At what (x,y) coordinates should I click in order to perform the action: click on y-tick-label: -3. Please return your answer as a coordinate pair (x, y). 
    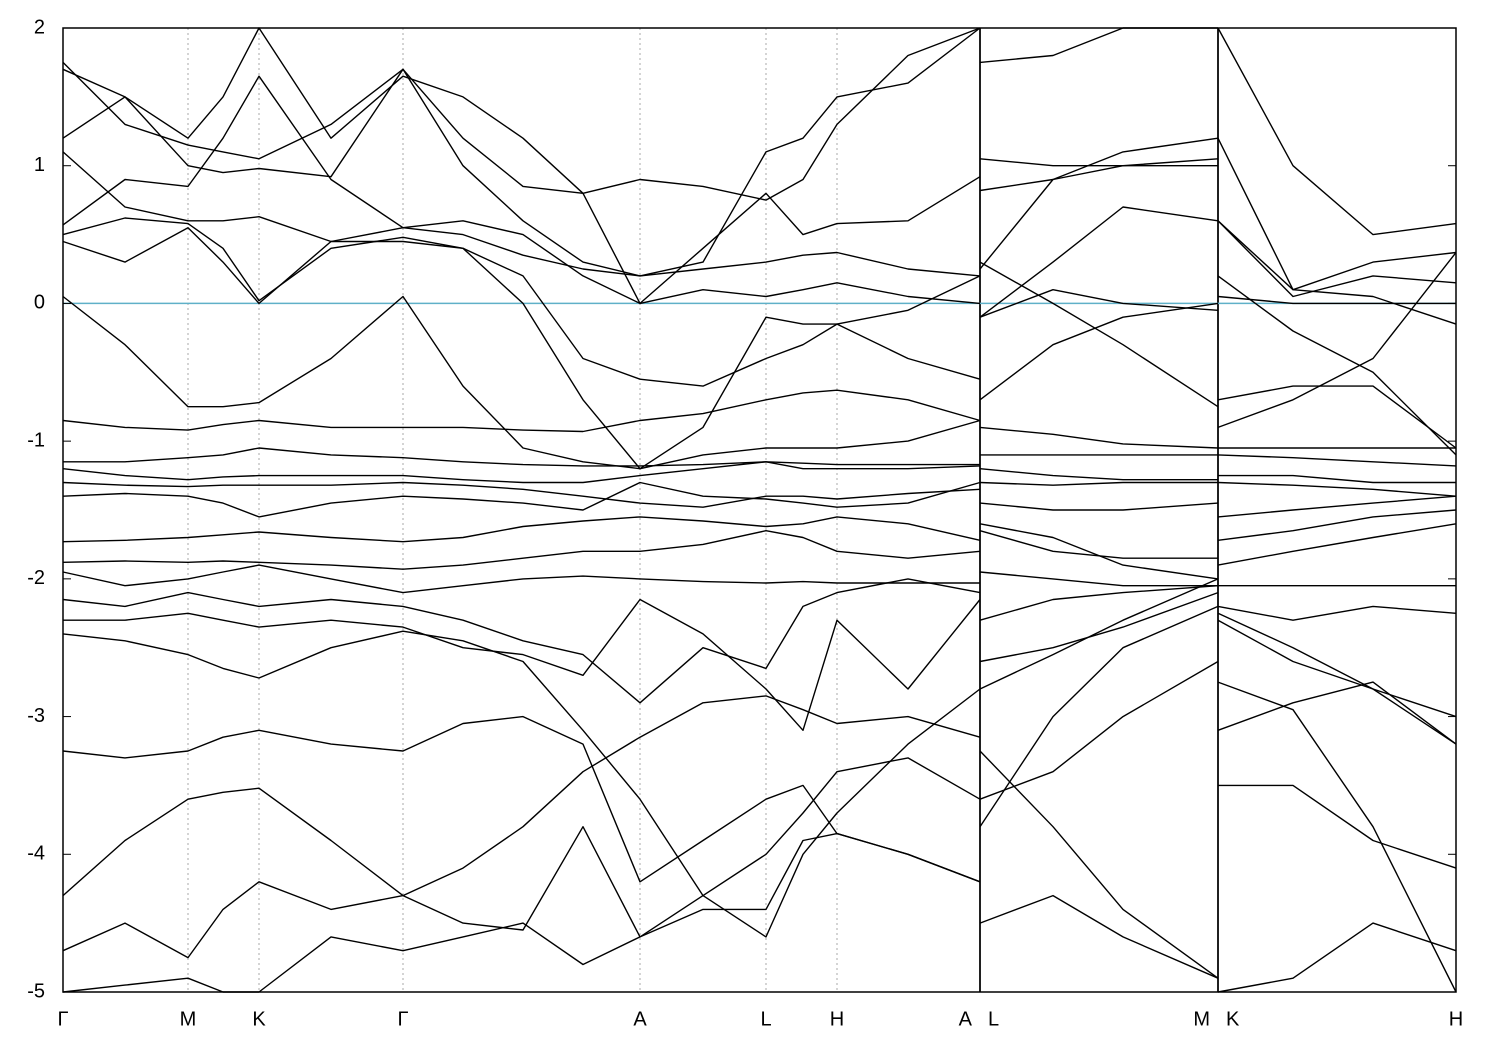
    Looking at the image, I should click on (36, 716).